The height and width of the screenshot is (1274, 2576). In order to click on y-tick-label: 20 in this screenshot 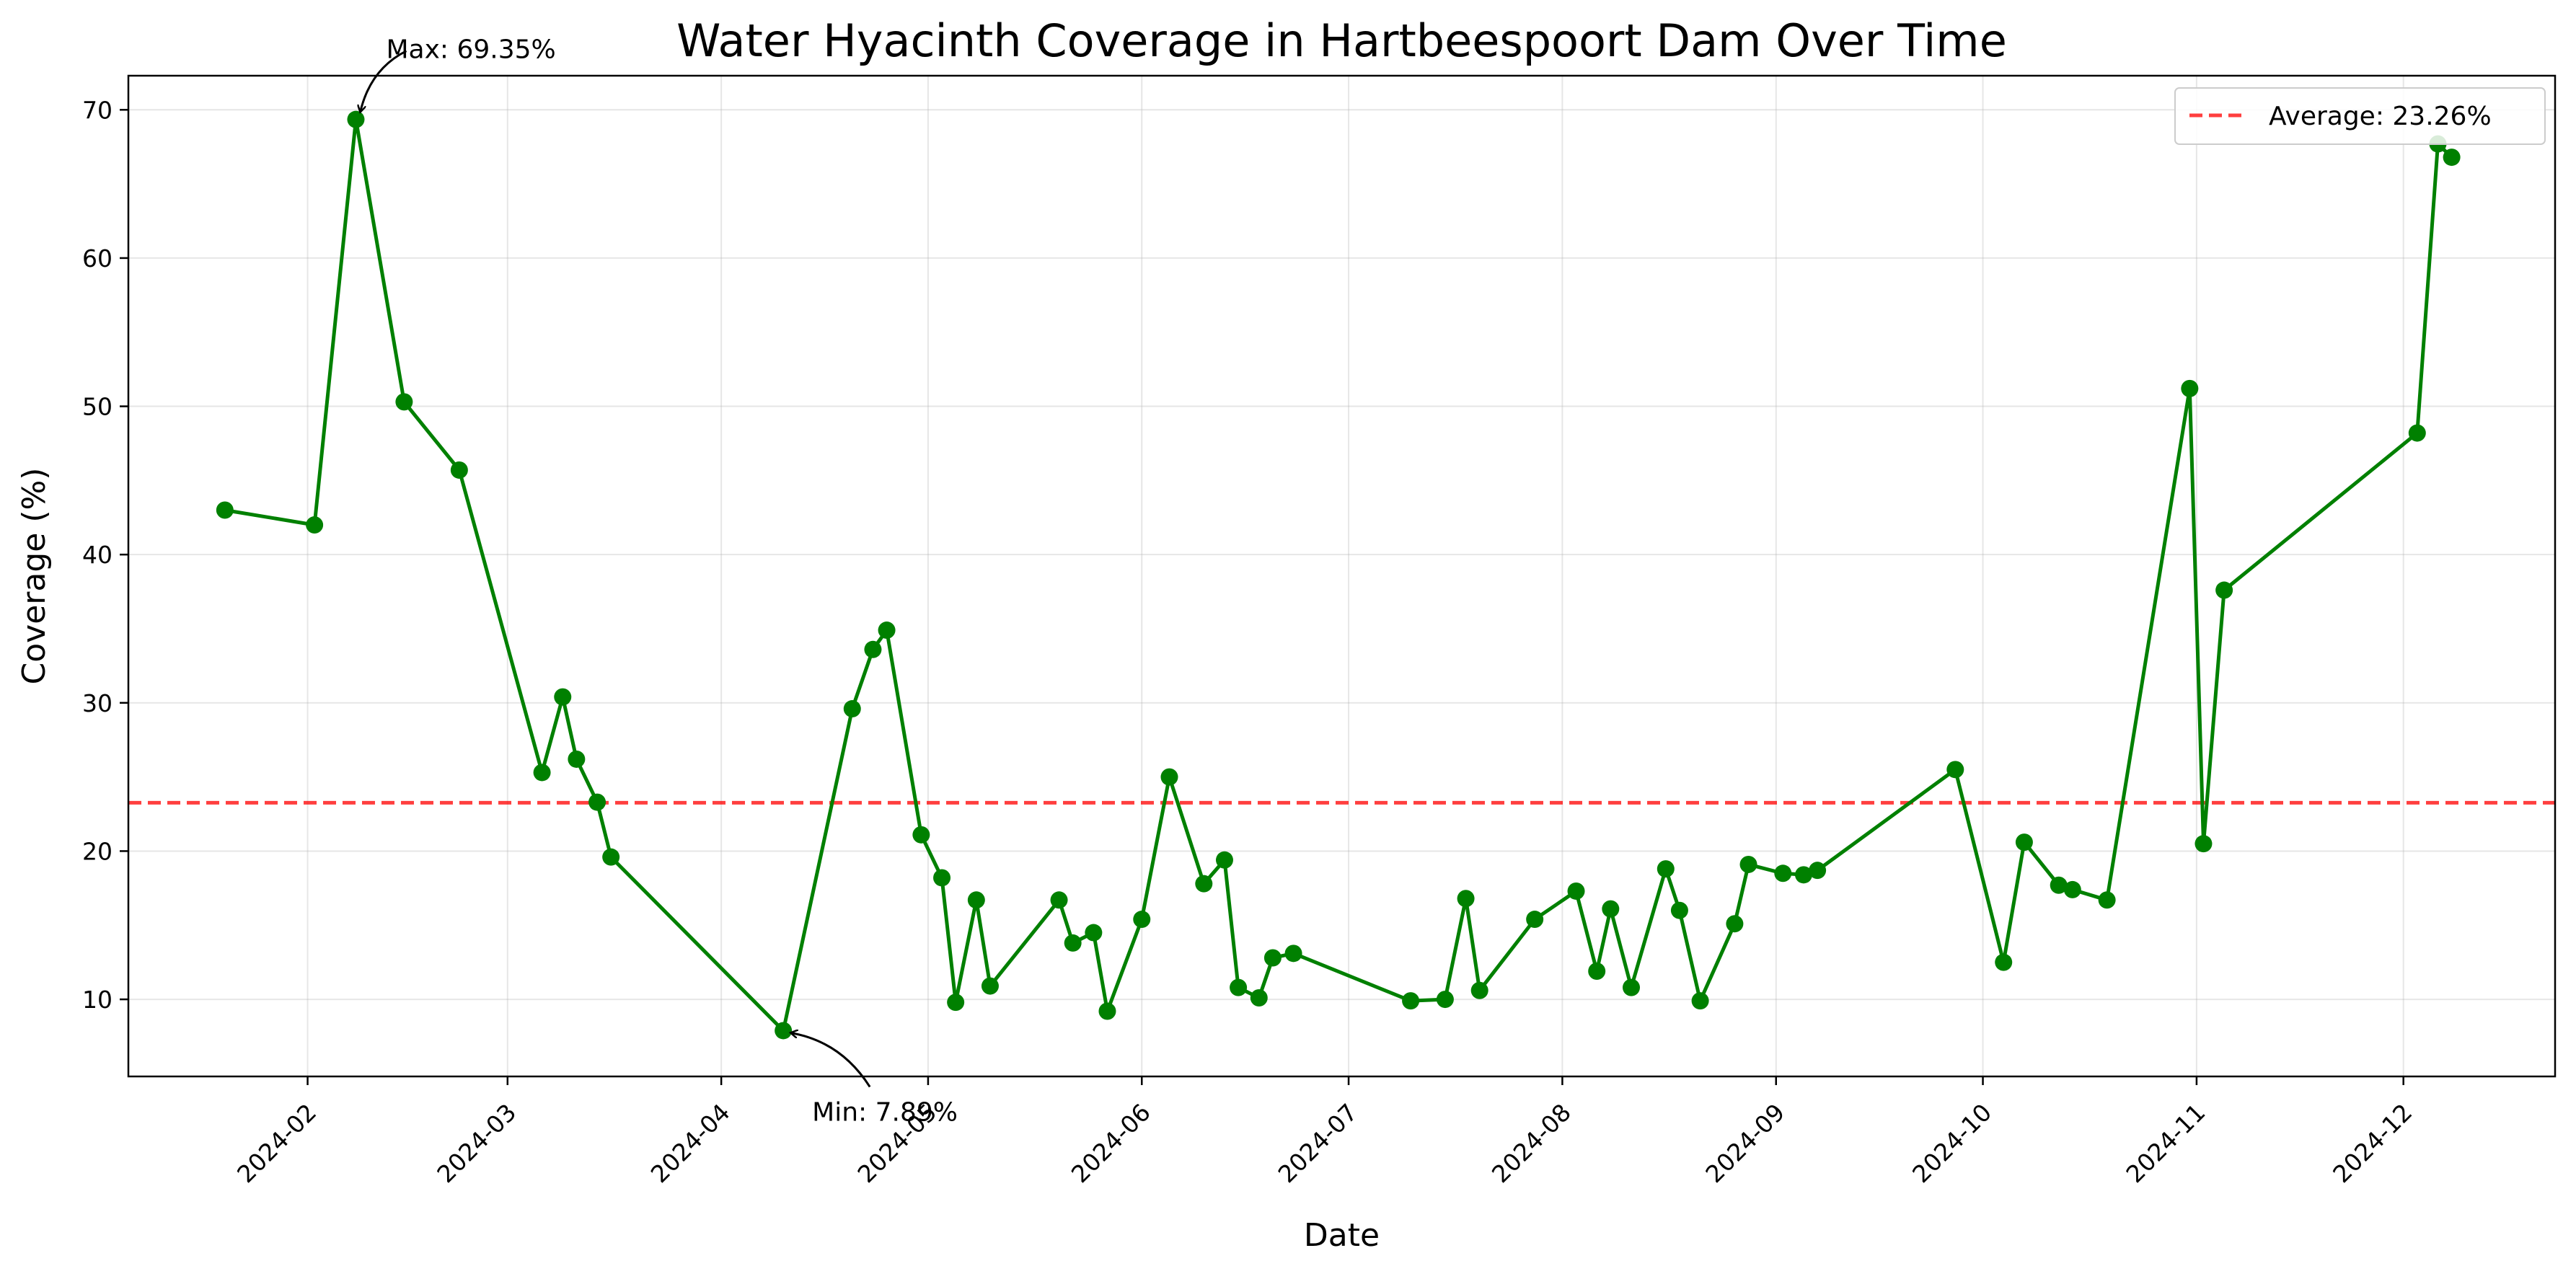, I will do `click(97, 851)`.